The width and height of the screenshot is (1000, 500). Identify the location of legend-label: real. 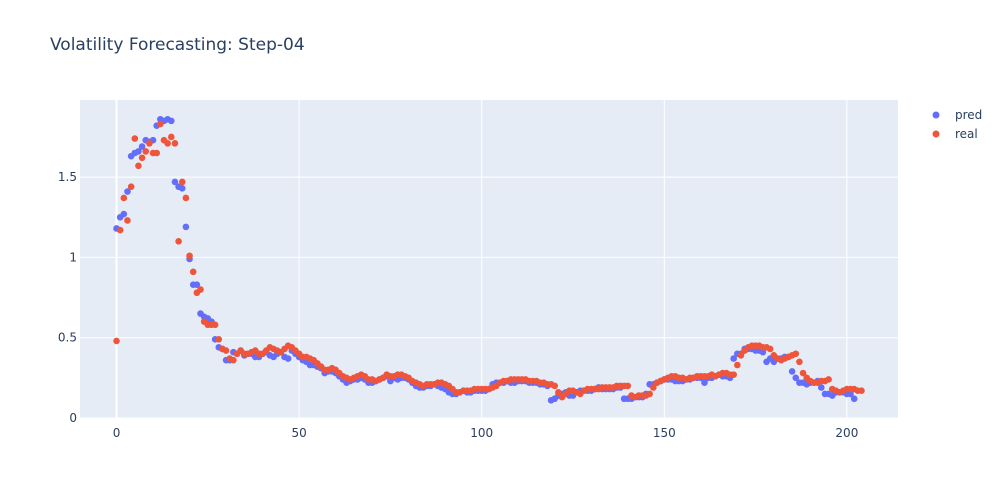
(966, 134).